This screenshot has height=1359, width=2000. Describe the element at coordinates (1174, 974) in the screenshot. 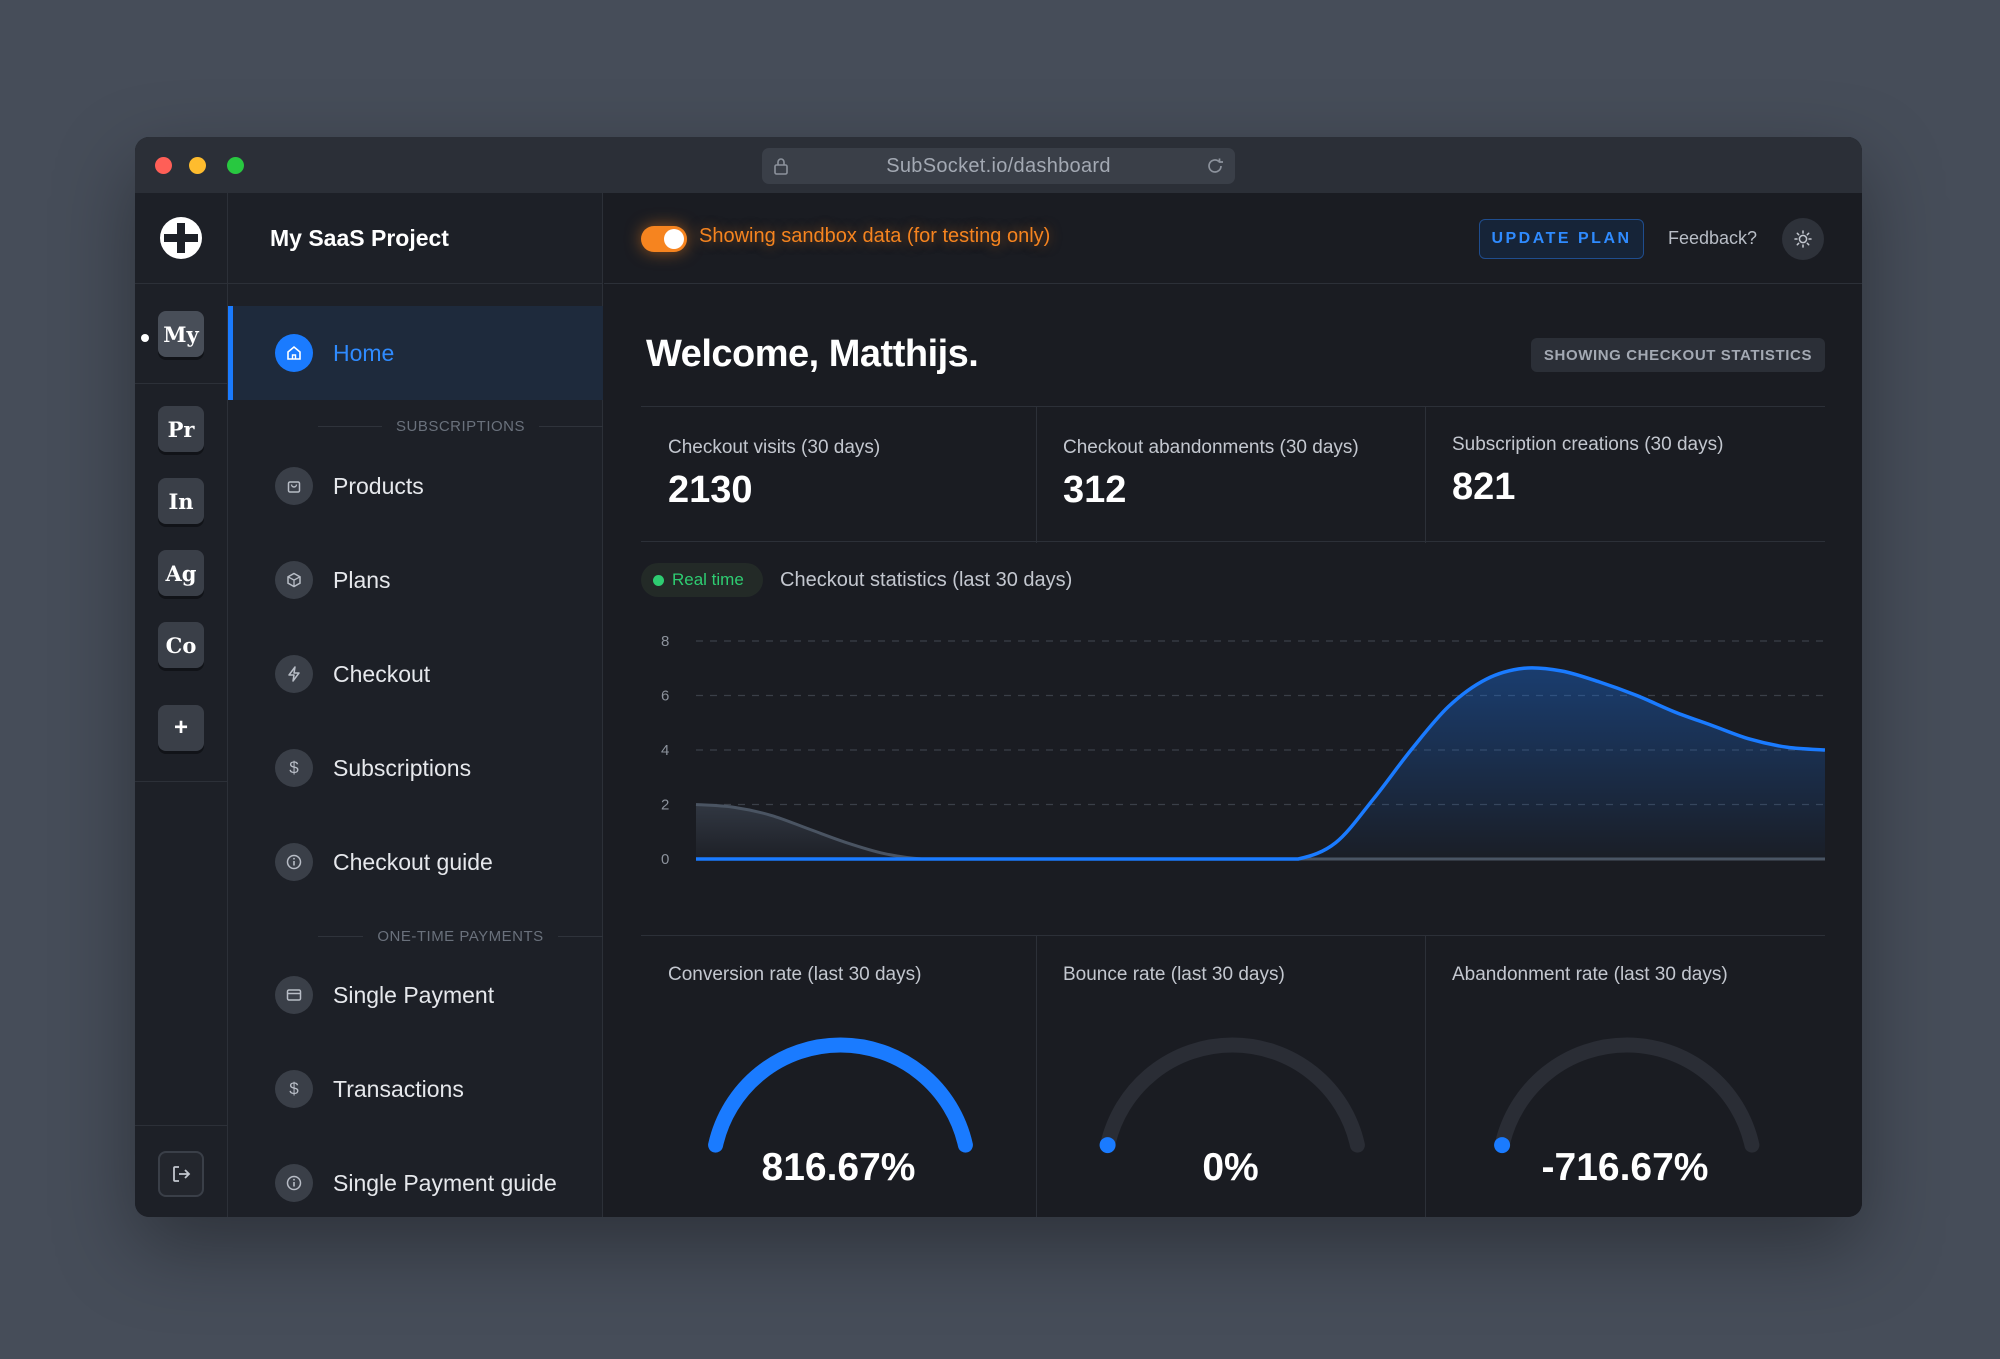

I see `gauge-label: Bounce rate (last 30 days)` at that location.